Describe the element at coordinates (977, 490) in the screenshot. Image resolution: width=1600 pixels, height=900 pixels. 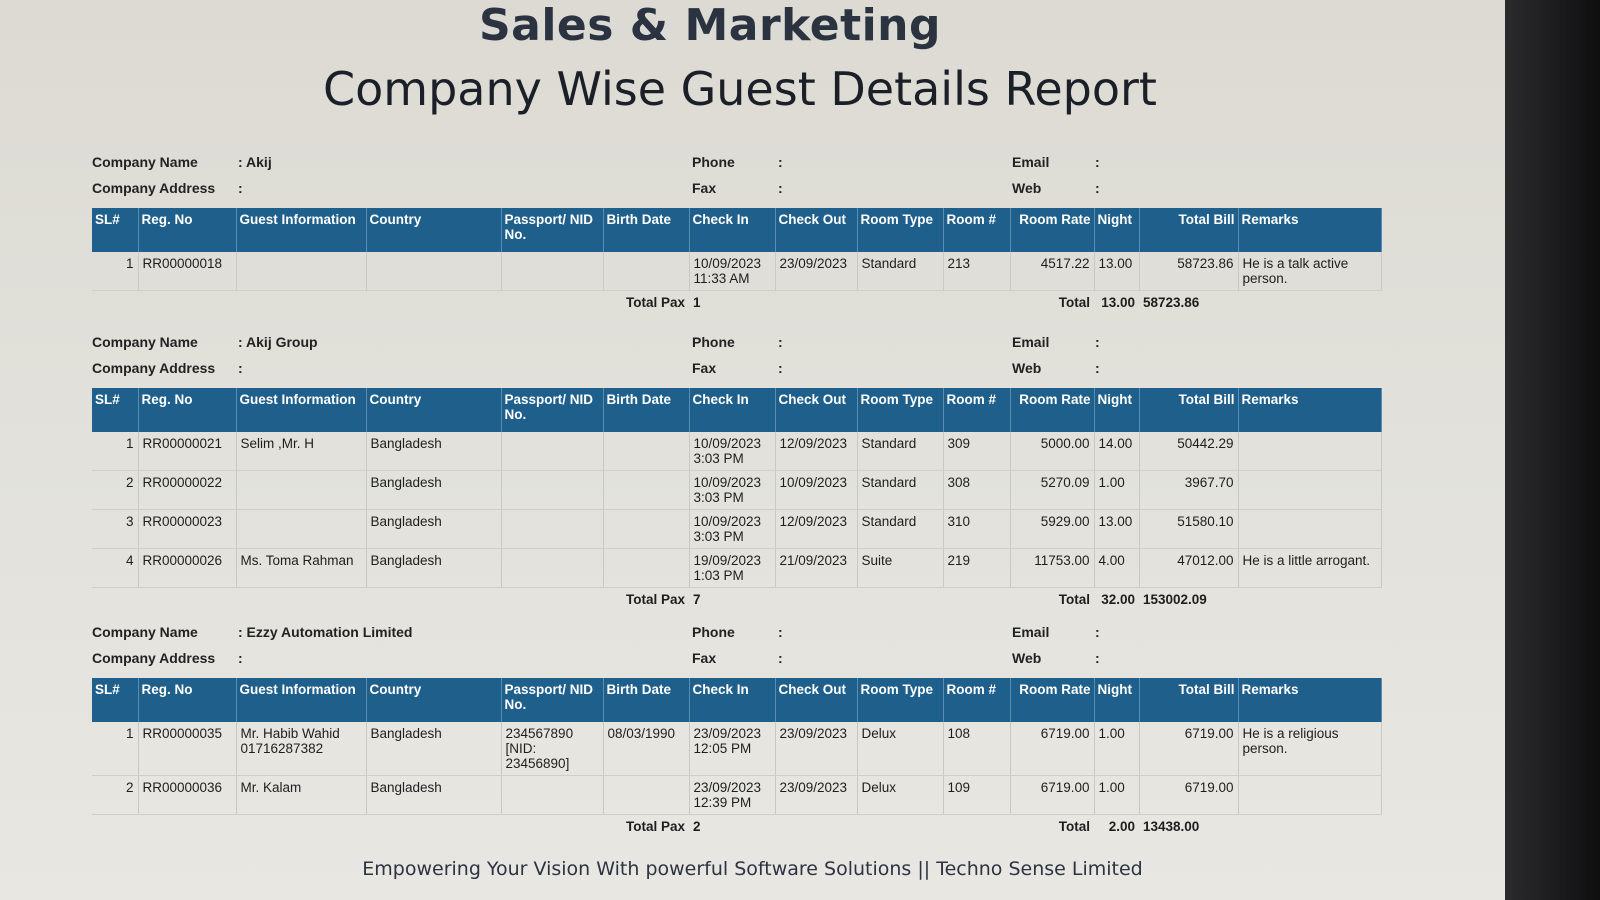
I see `cell-room: 308` at that location.